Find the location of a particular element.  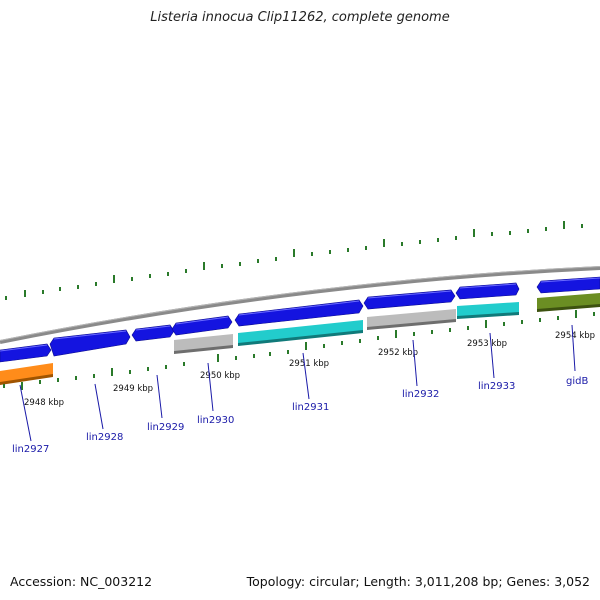

gene-label-gidB: gidB is located at coordinates (577, 381).